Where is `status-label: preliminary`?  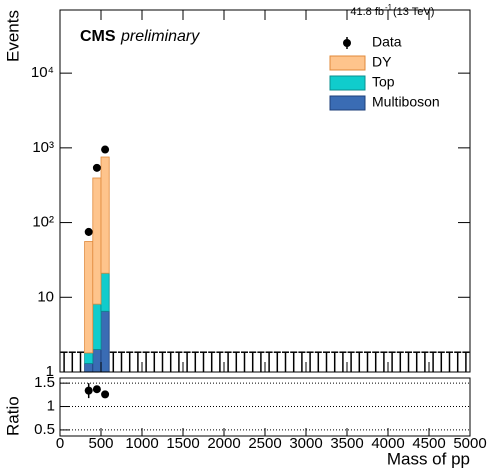 status-label: preliminary is located at coordinates (160, 36).